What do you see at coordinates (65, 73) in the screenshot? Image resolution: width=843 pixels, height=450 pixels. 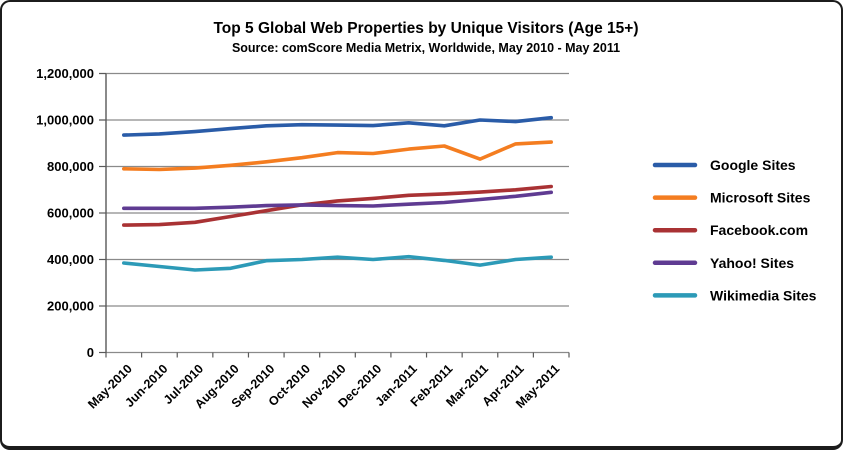 I see `y-tick-label: 1,200,000` at bounding box center [65, 73].